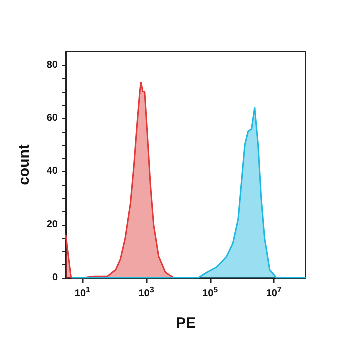 The width and height of the screenshot is (350, 350). What do you see at coordinates (52, 172) in the screenshot?
I see `y-tick-label: 40` at bounding box center [52, 172].